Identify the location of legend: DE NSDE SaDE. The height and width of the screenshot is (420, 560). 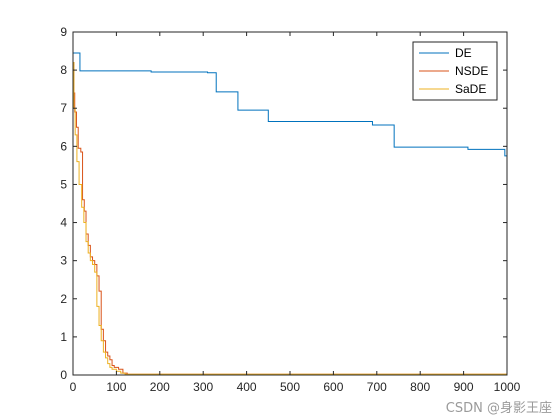
(455, 71).